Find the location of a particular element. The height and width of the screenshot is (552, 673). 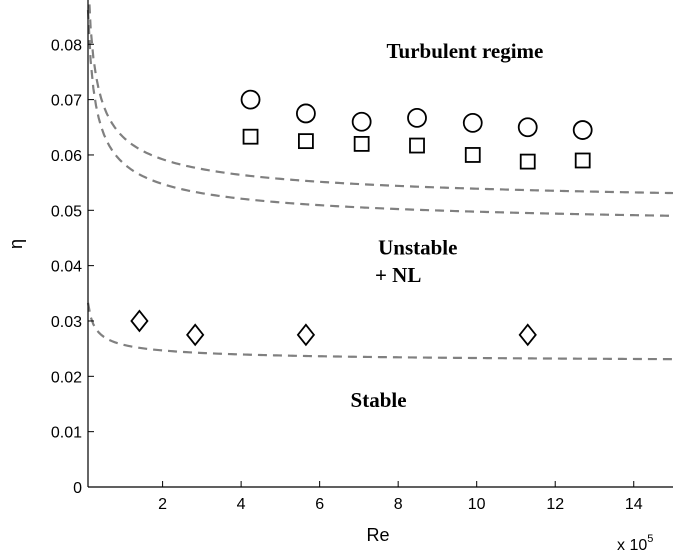

y-tick-label: 0.05 is located at coordinates (66, 211).